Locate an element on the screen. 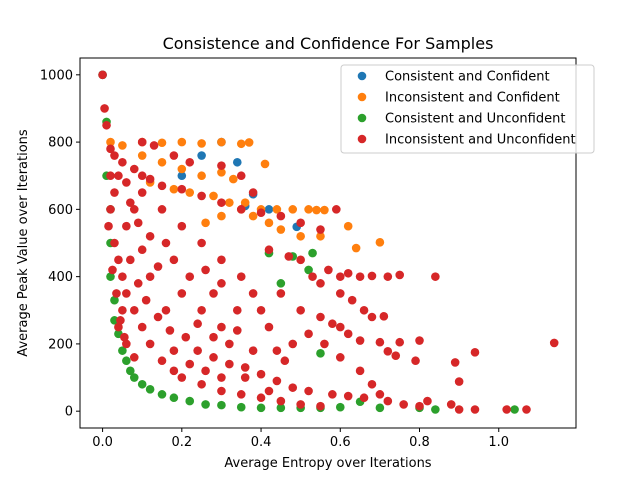  x-tick-label: 0.8 is located at coordinates (419, 442).